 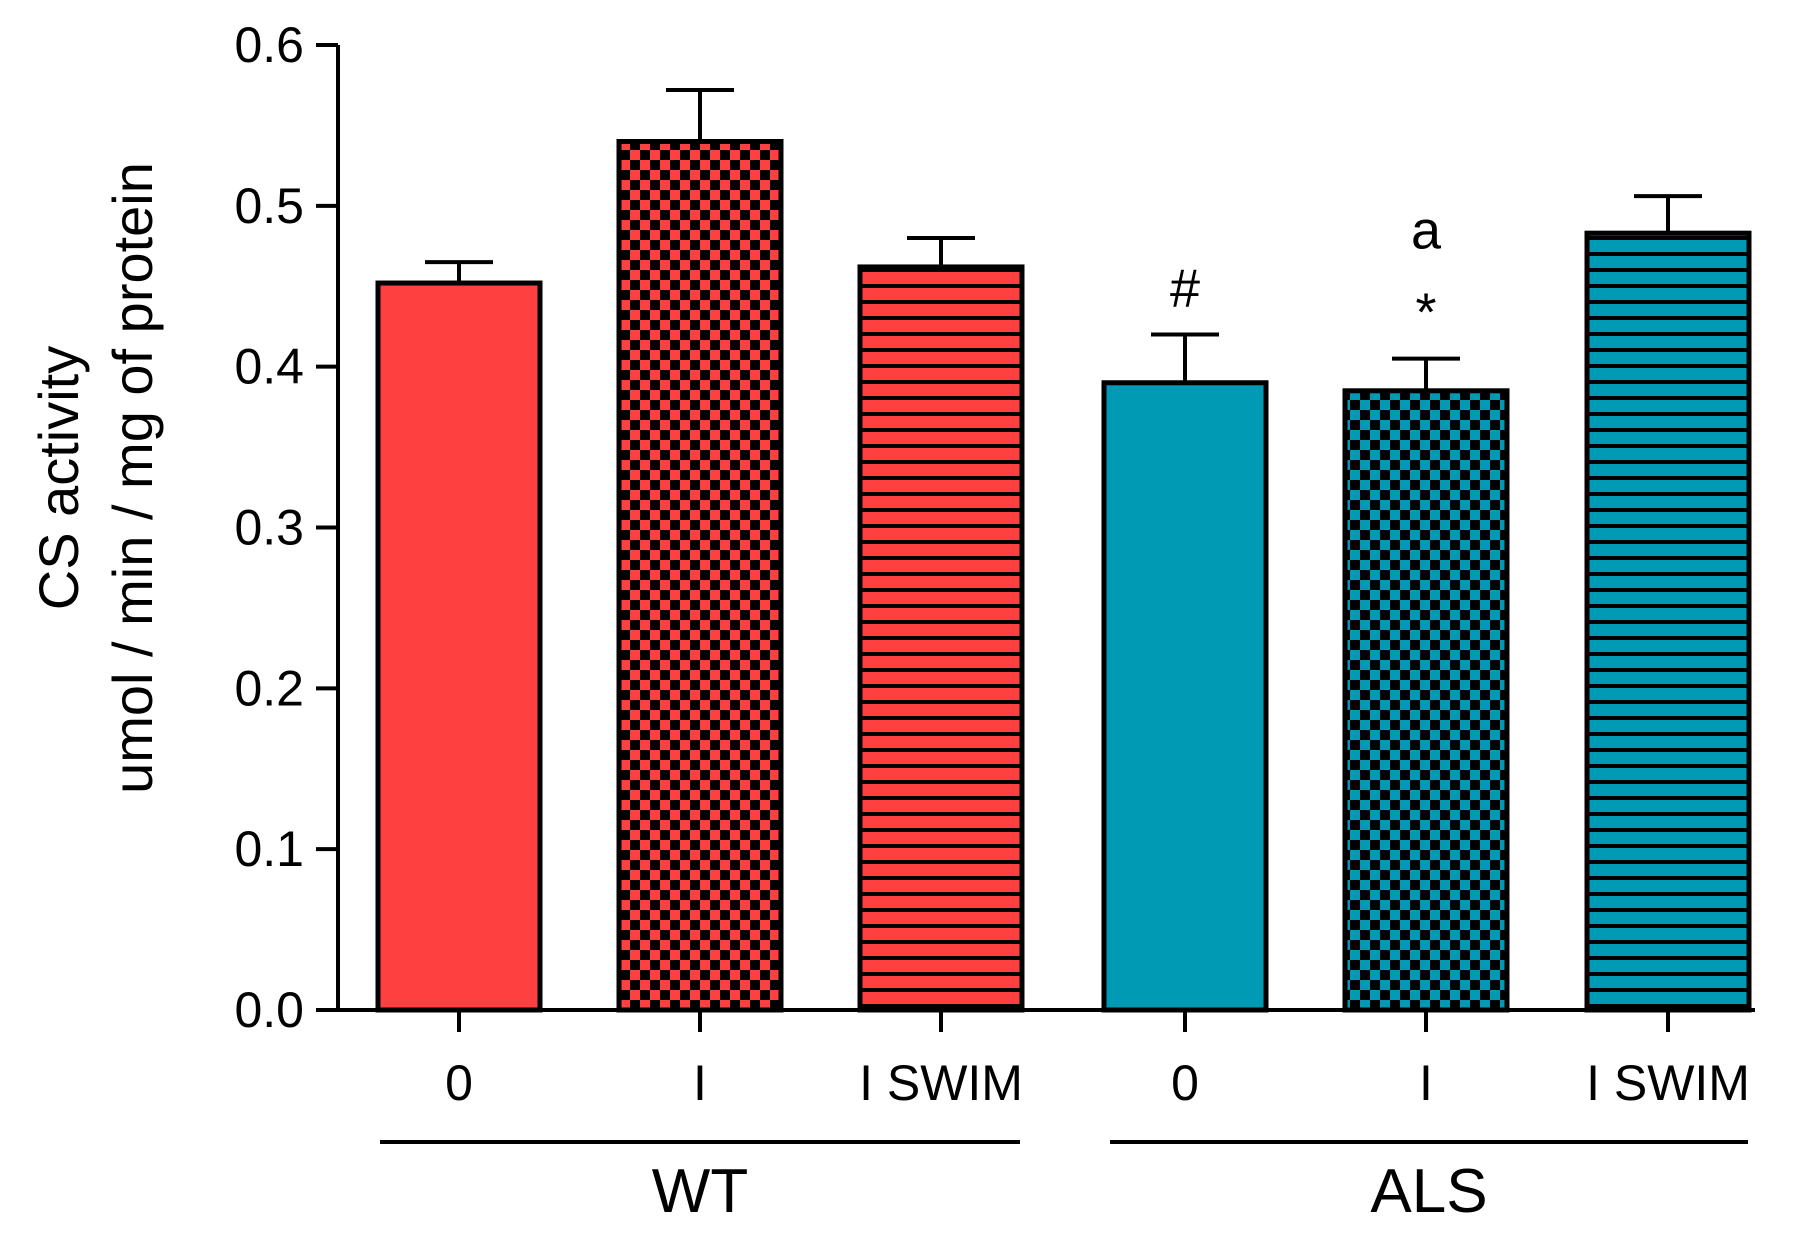 I want to click on y-tick-label-5: 0.5, so click(x=269, y=206).